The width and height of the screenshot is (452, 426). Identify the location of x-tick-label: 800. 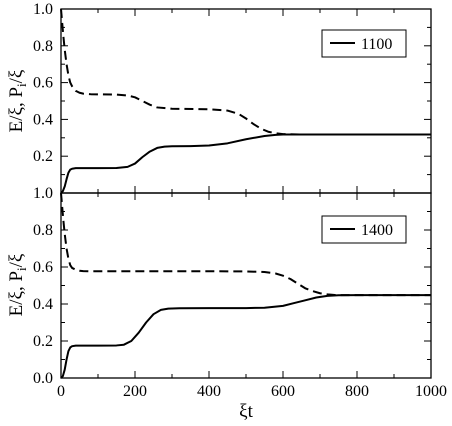
(357, 391).